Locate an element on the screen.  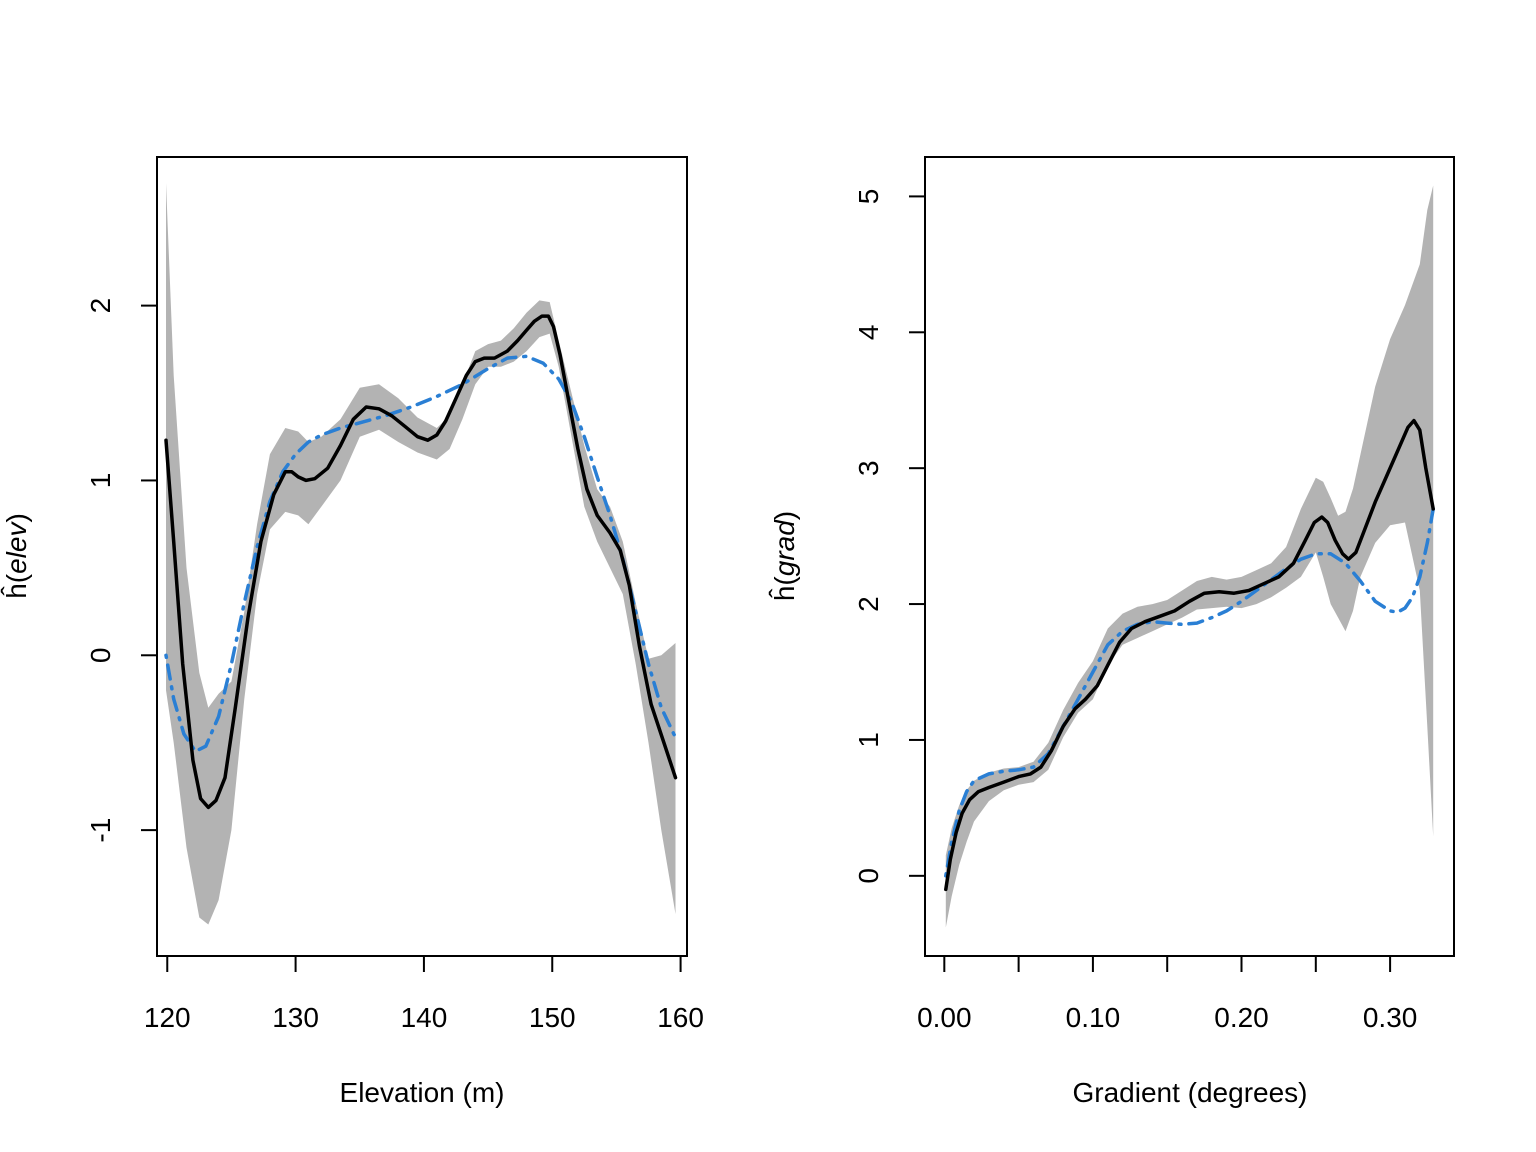
left-x-axis: 120 130 140 150 160 is located at coordinates (424, 994).